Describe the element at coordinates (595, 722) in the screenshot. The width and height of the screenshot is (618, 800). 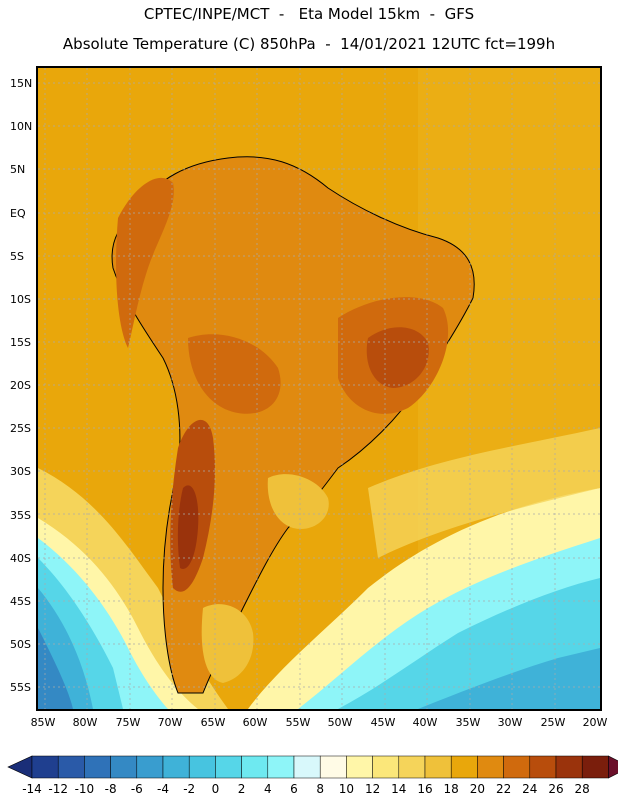
I see `lon-label: 20W` at that location.